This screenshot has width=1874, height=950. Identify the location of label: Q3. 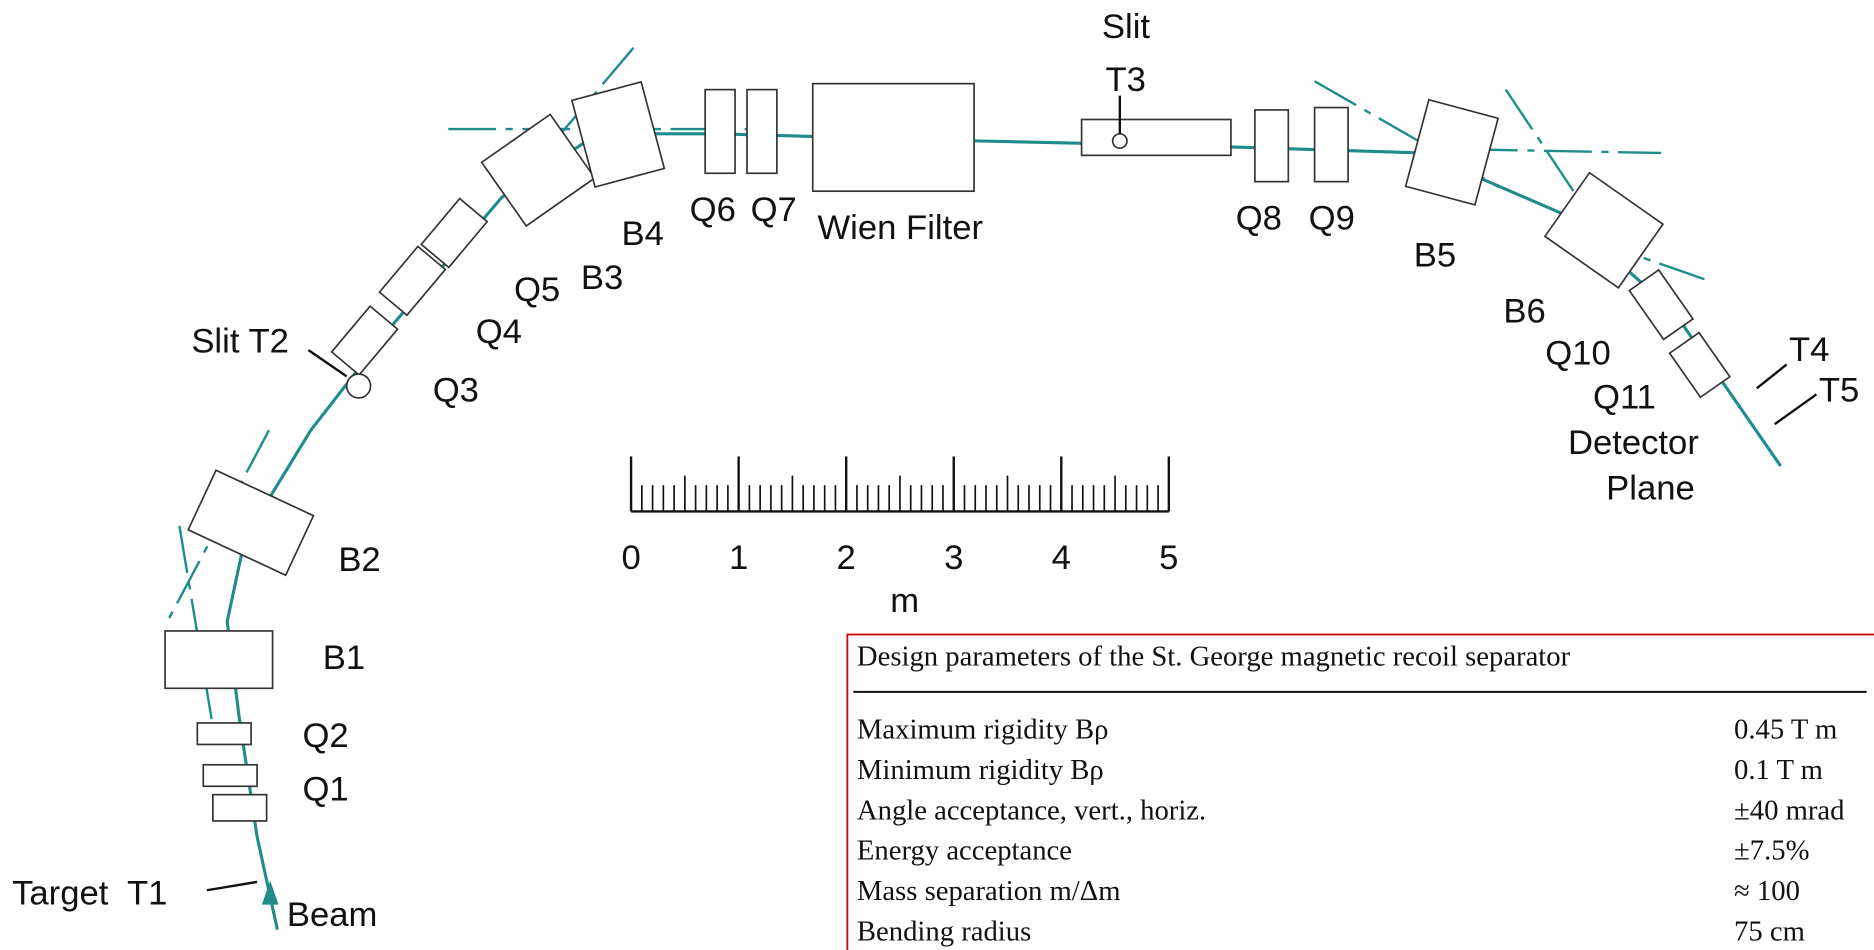
(456, 391).